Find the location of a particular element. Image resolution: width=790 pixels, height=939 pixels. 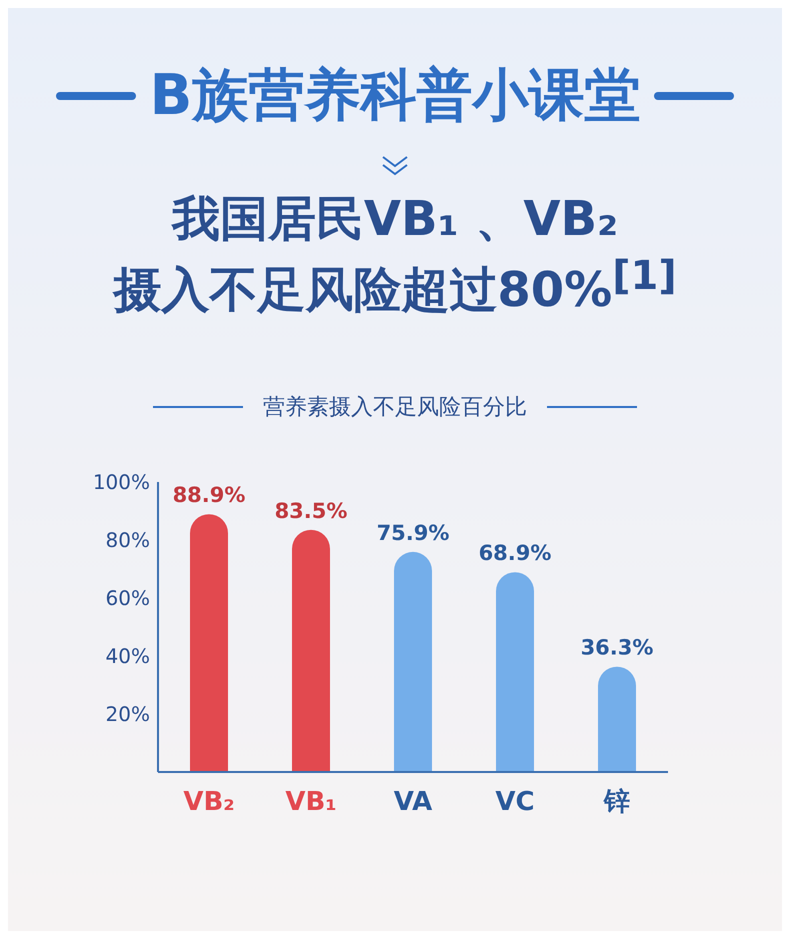

x-tick-label: VB₁ is located at coordinates (311, 801).